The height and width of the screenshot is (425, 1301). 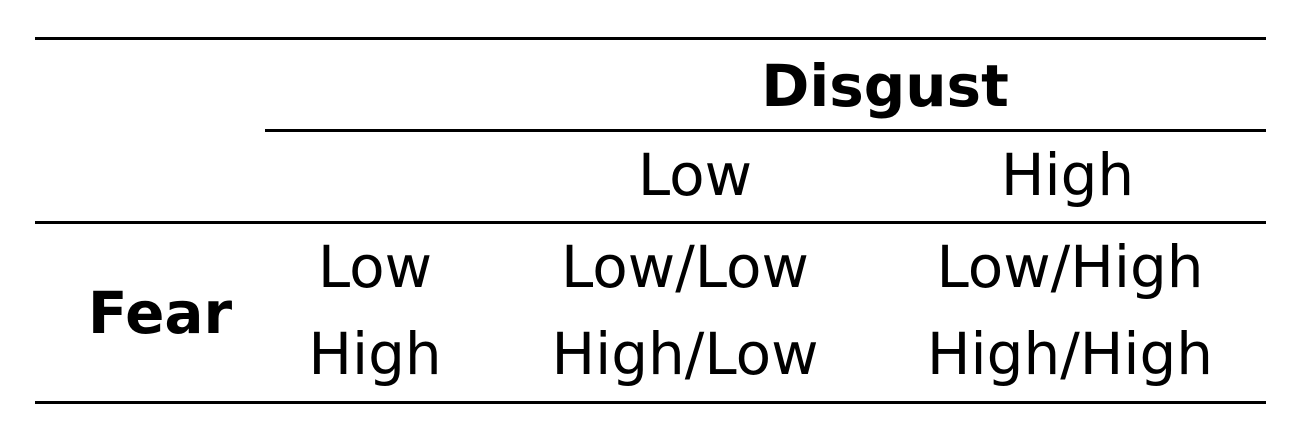 What do you see at coordinates (695, 175) in the screenshot?
I see `column-header-low: Low` at bounding box center [695, 175].